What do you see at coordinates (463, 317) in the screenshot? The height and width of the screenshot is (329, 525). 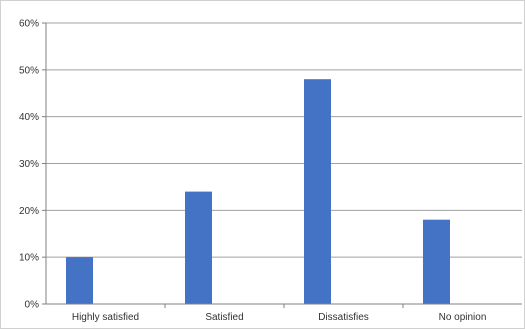 I see `x-tick-label: No opinion` at bounding box center [463, 317].